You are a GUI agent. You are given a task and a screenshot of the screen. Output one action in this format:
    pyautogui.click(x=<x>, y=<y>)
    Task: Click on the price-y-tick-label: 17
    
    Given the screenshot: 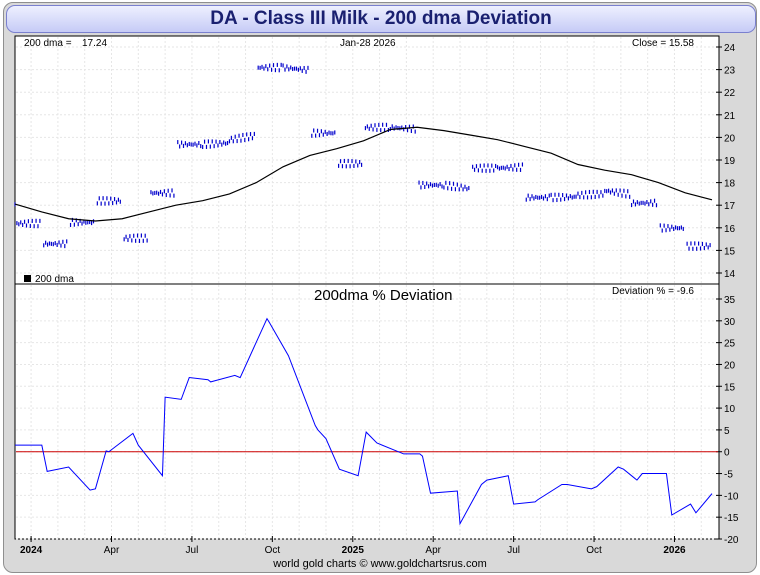 What is the action you would take?
    pyautogui.click(x=730, y=206)
    